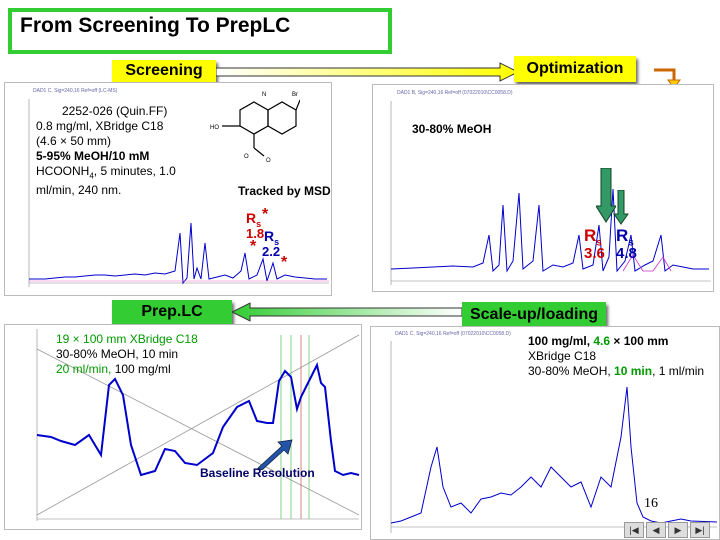  I want to click on opt-rs1-symbol: Rs, so click(593, 237).